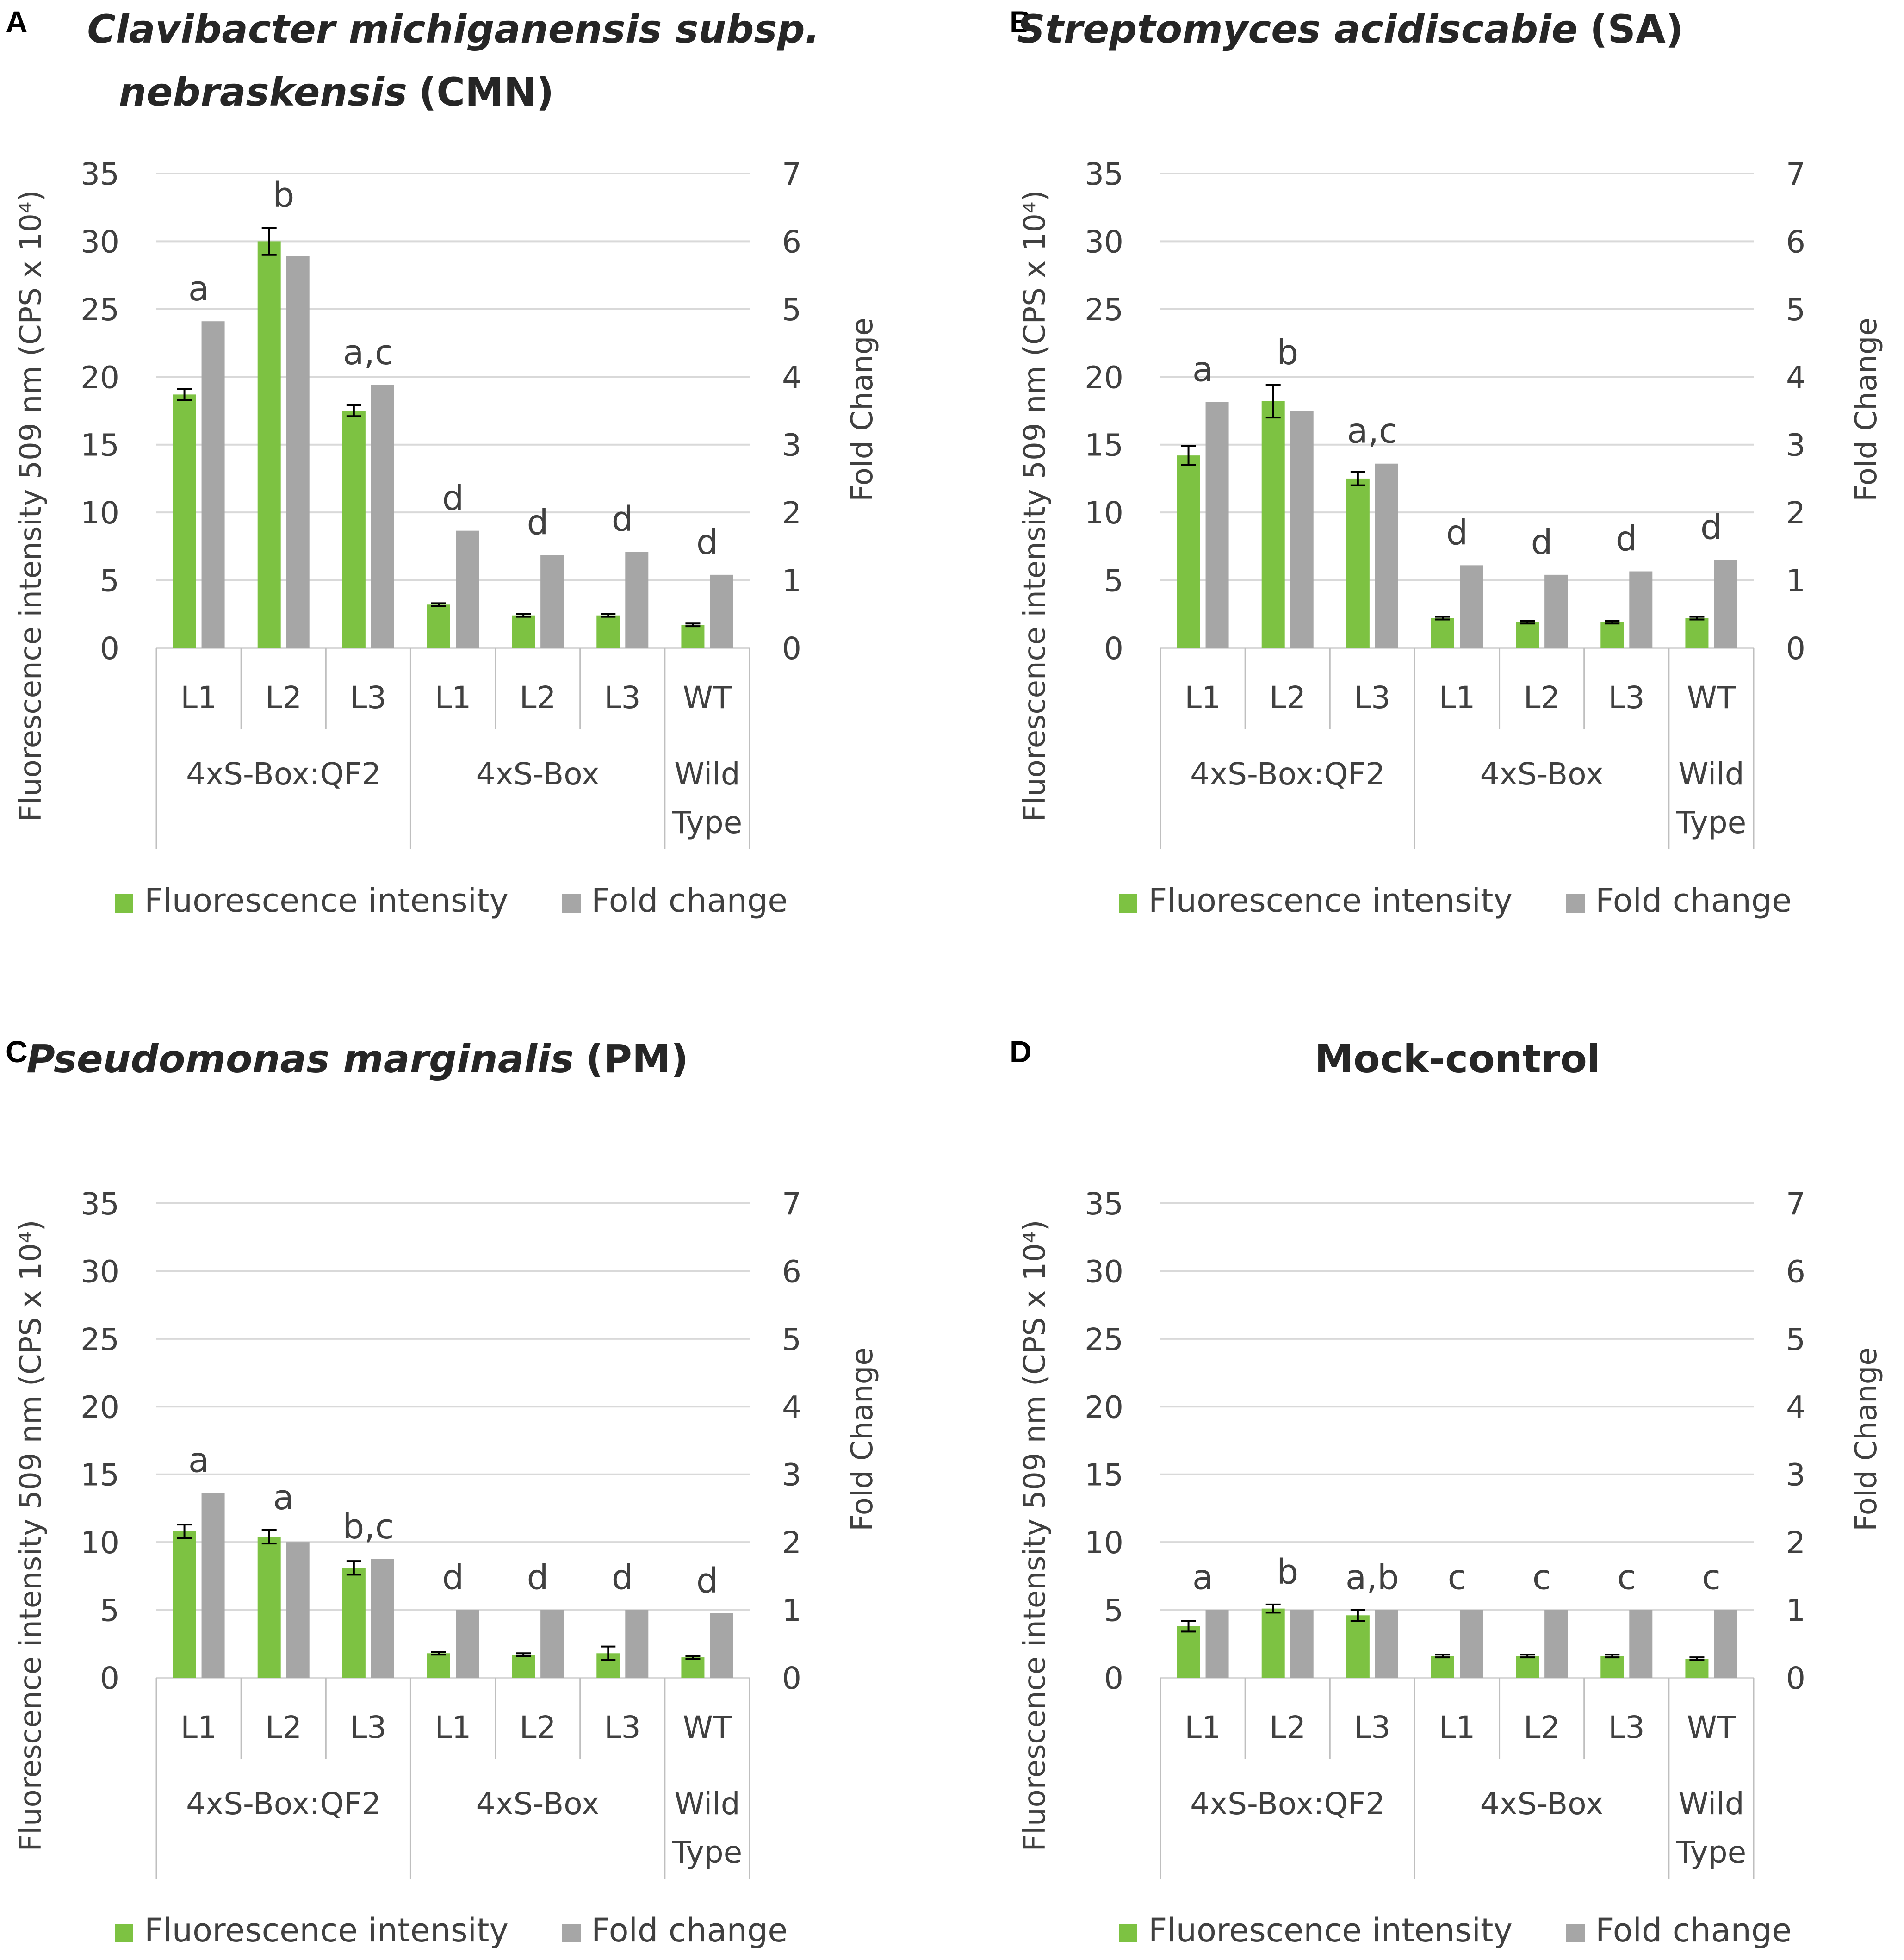  Describe the element at coordinates (100, 1543) in the screenshot. I see `y-tick-label: 10` at that location.